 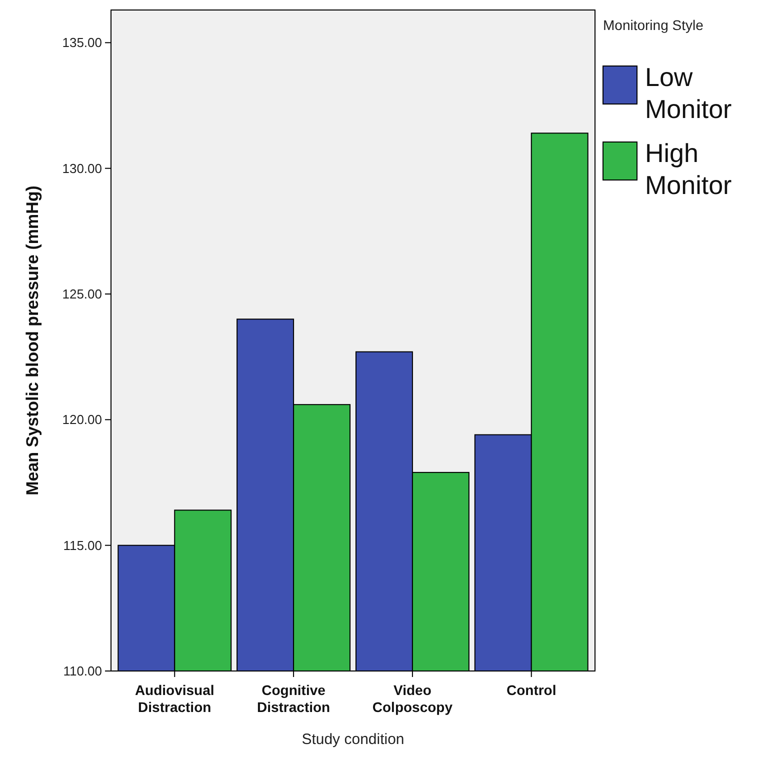 What do you see at coordinates (293, 698) in the screenshot?
I see `x-tick-label: Cognitive Distraction` at bounding box center [293, 698].